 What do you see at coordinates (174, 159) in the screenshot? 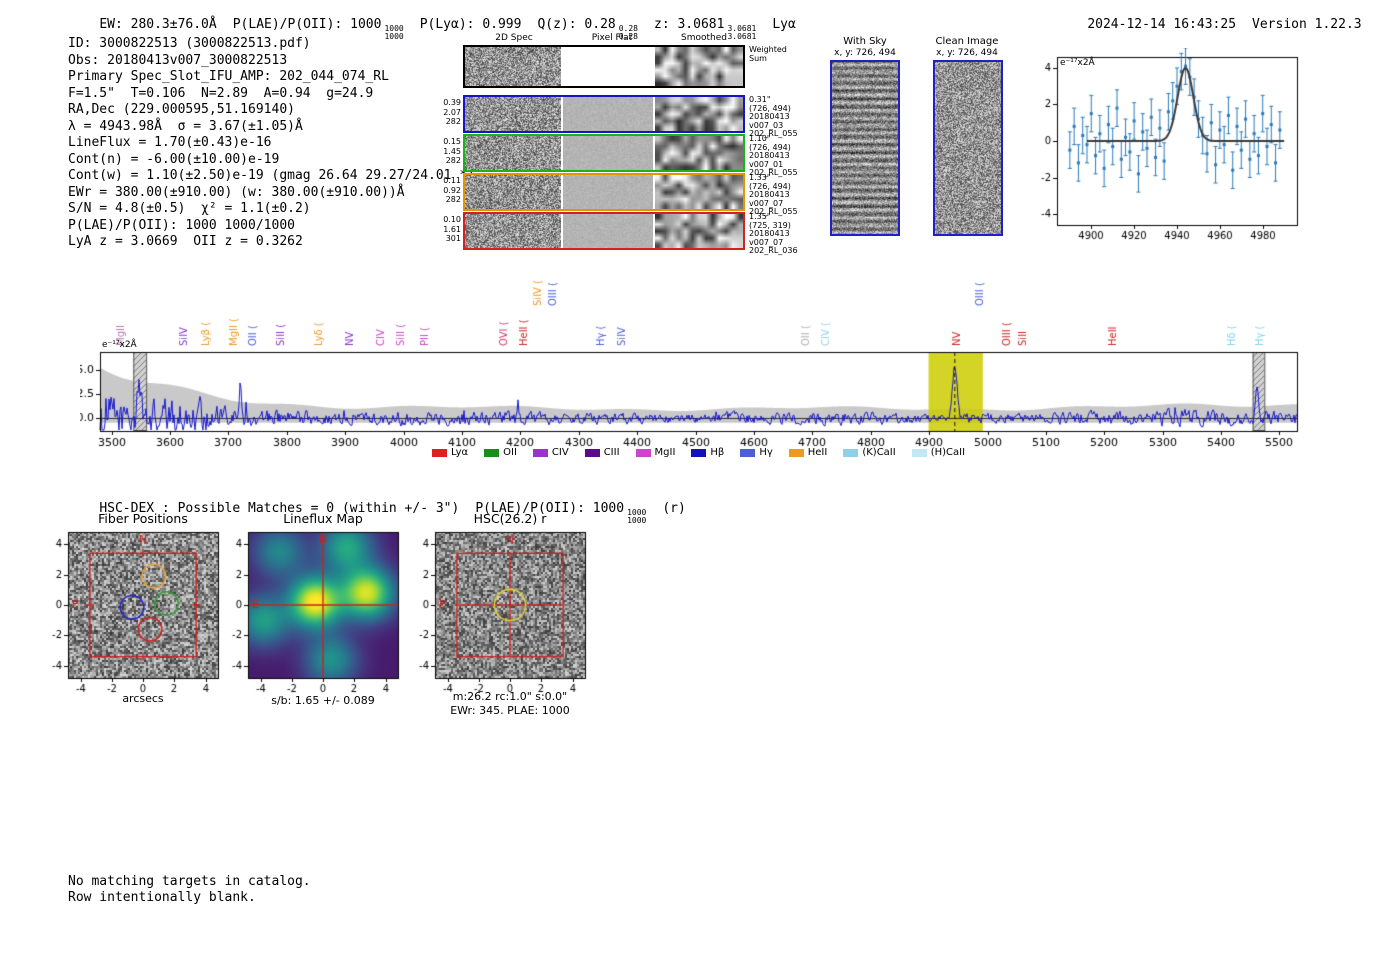
I see `info-line: Cont(n) = -6.00(±10.00)e-19` at bounding box center [174, 159].